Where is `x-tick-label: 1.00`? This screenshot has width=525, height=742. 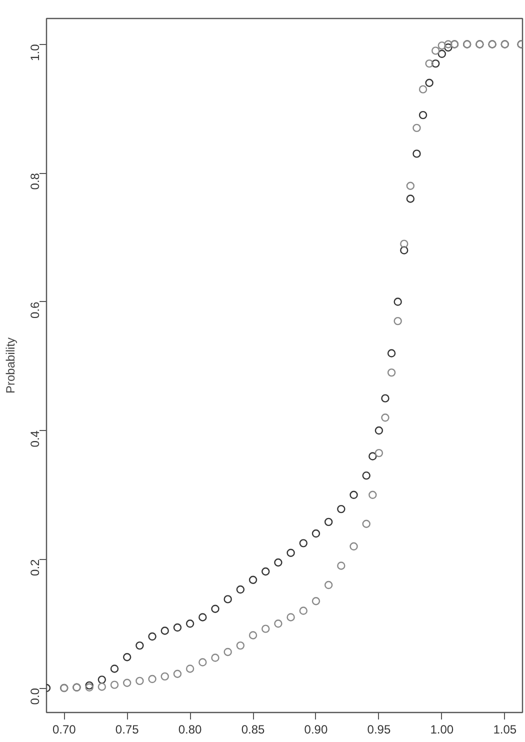 x-tick-label: 1.00 is located at coordinates (442, 729).